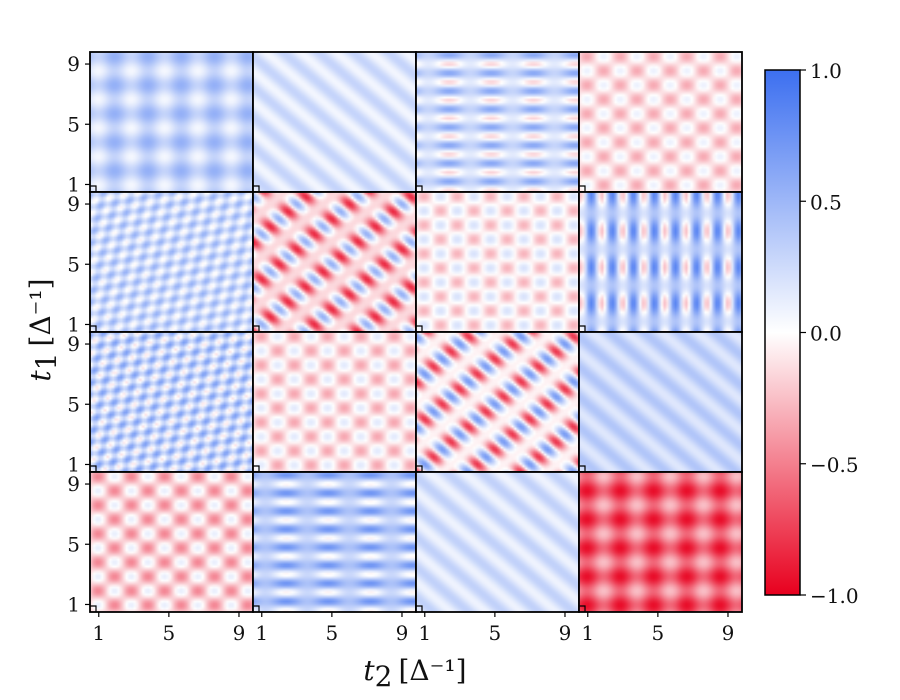  Describe the element at coordinates (171, 262) in the screenshot. I see `heatmap-panel-r2-c1` at that location.